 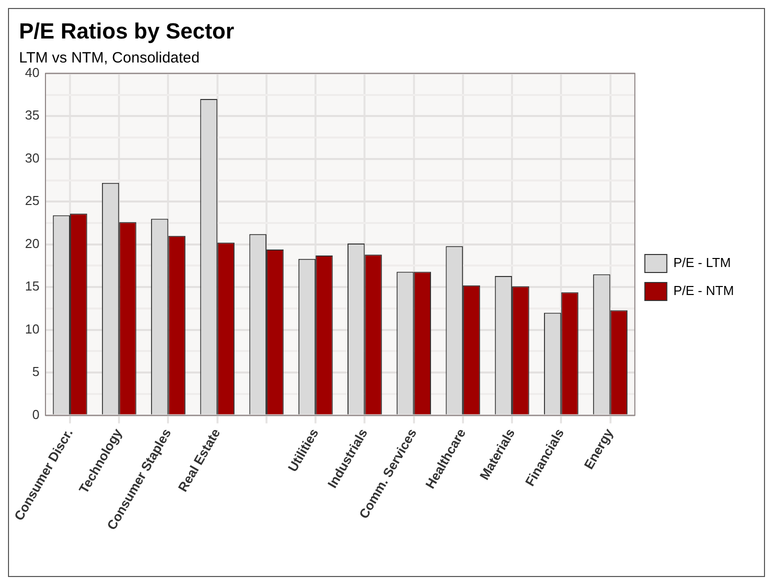 What do you see at coordinates (32, 286) in the screenshot?
I see `y-tick-label: 15` at bounding box center [32, 286].